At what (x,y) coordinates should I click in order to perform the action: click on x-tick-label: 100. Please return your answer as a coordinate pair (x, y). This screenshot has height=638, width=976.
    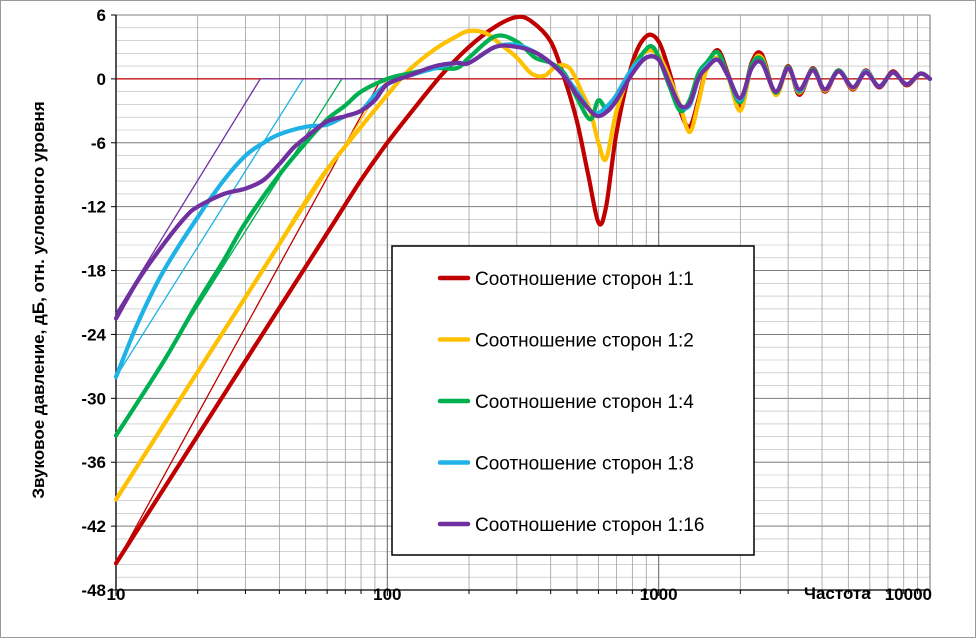
    Looking at the image, I should click on (387, 594).